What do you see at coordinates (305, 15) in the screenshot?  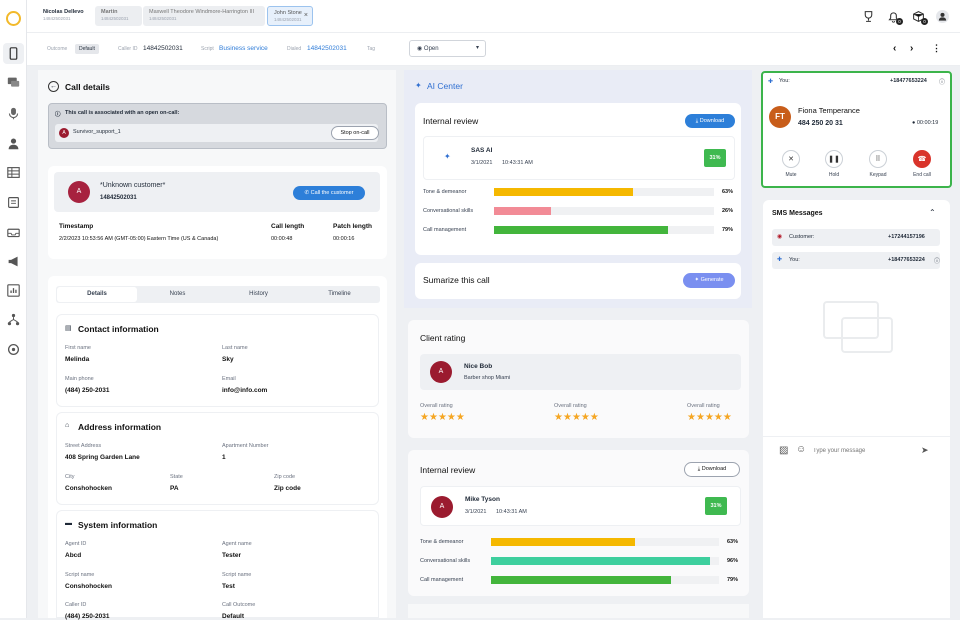 I see `close-tab-icon: ×` at bounding box center [305, 15].